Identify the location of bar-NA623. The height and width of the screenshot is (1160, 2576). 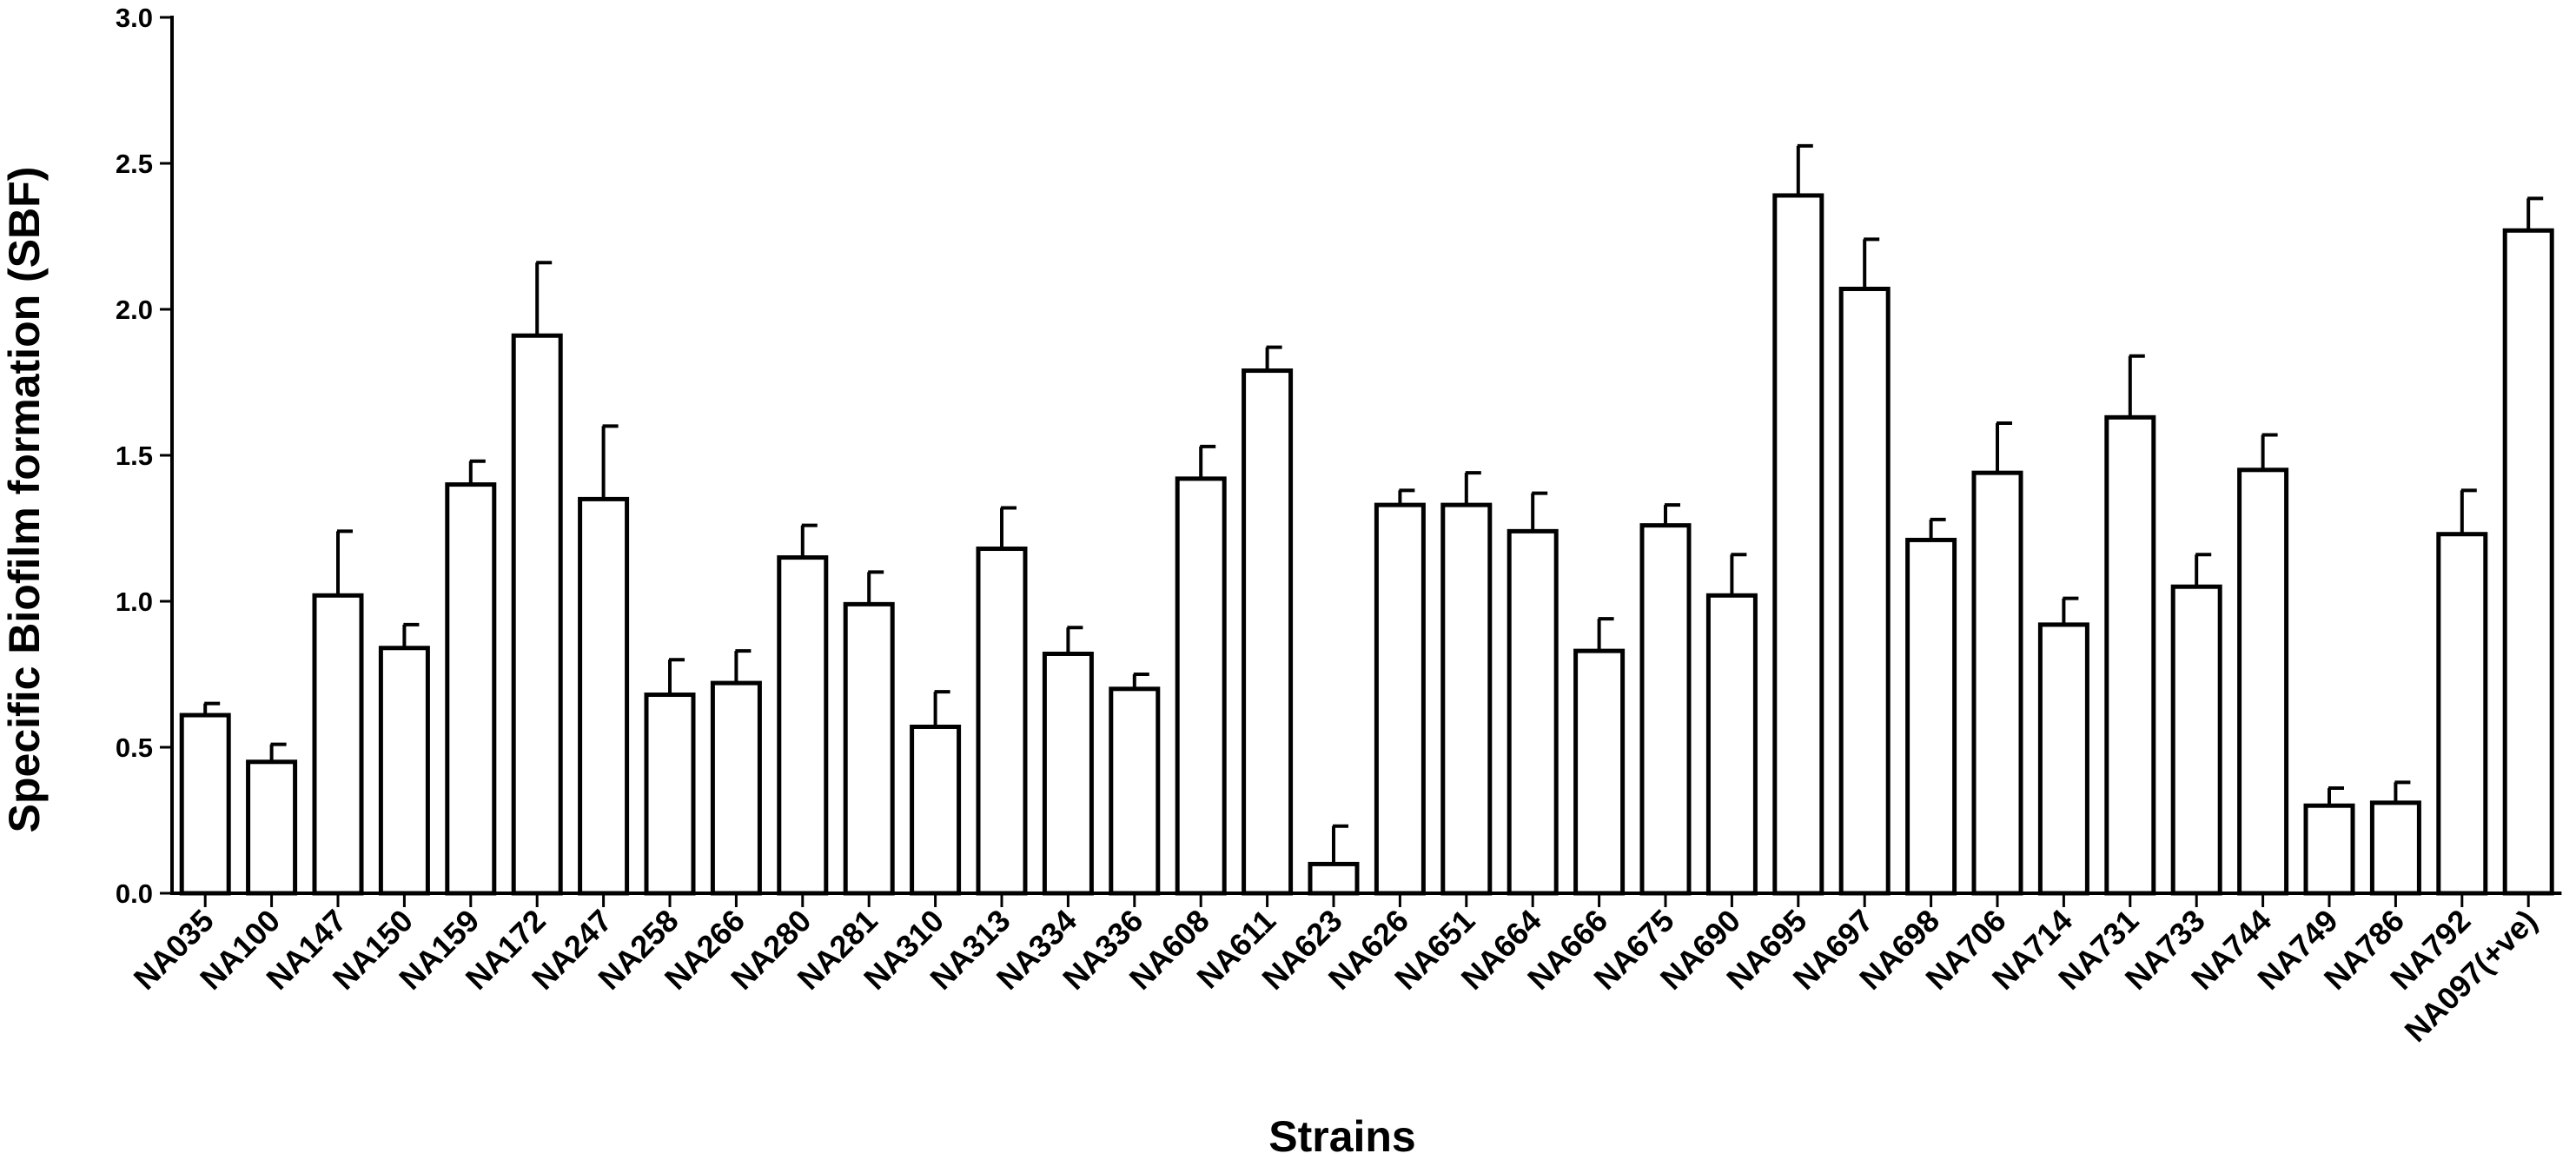
(1334, 879).